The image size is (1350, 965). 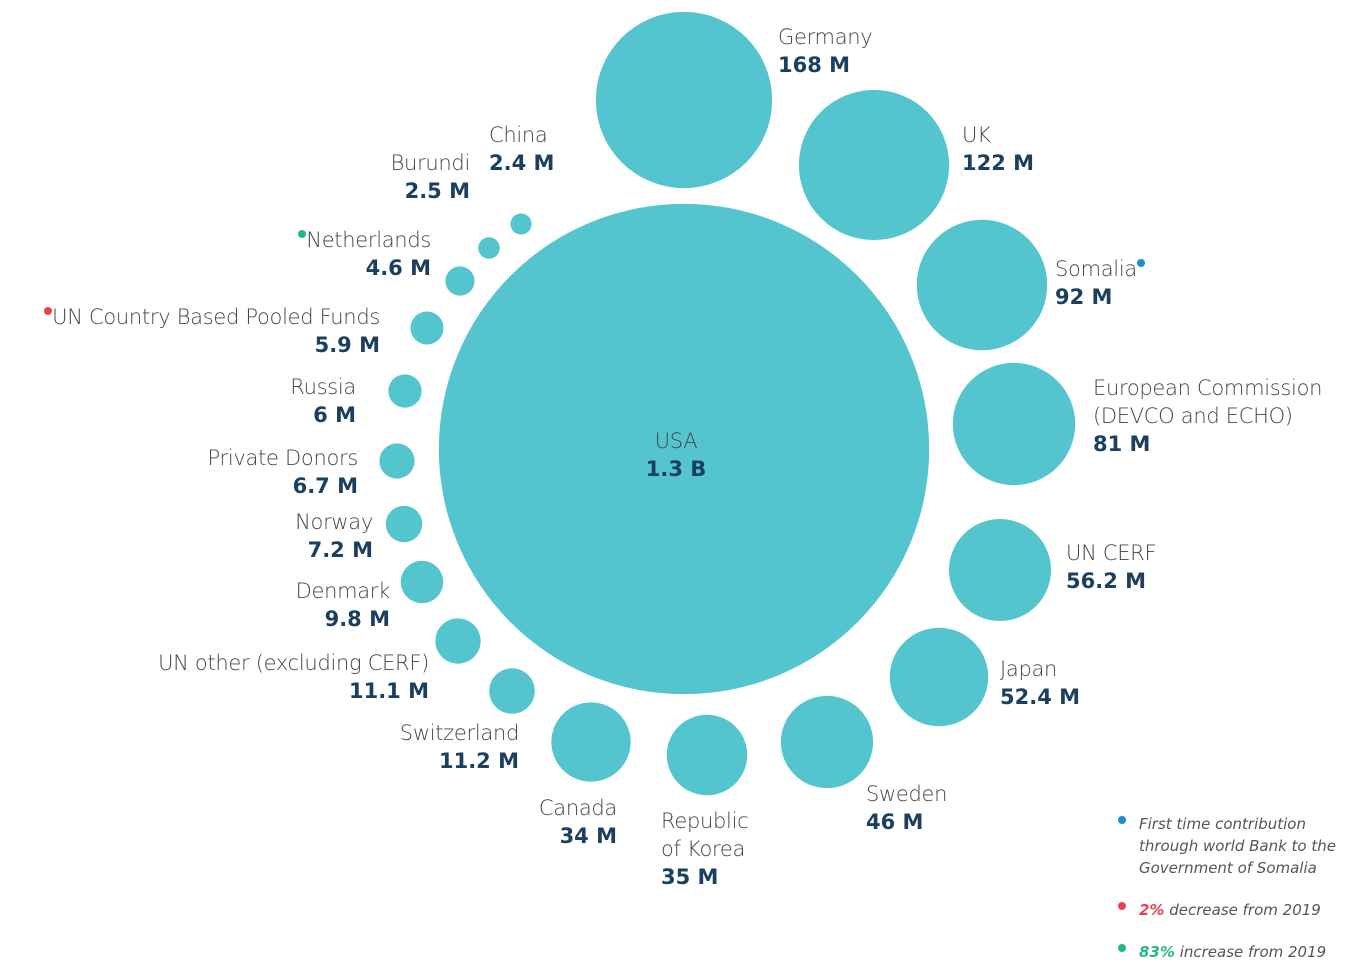 What do you see at coordinates (676, 469) in the screenshot?
I see `value-label: 1.3 B` at bounding box center [676, 469].